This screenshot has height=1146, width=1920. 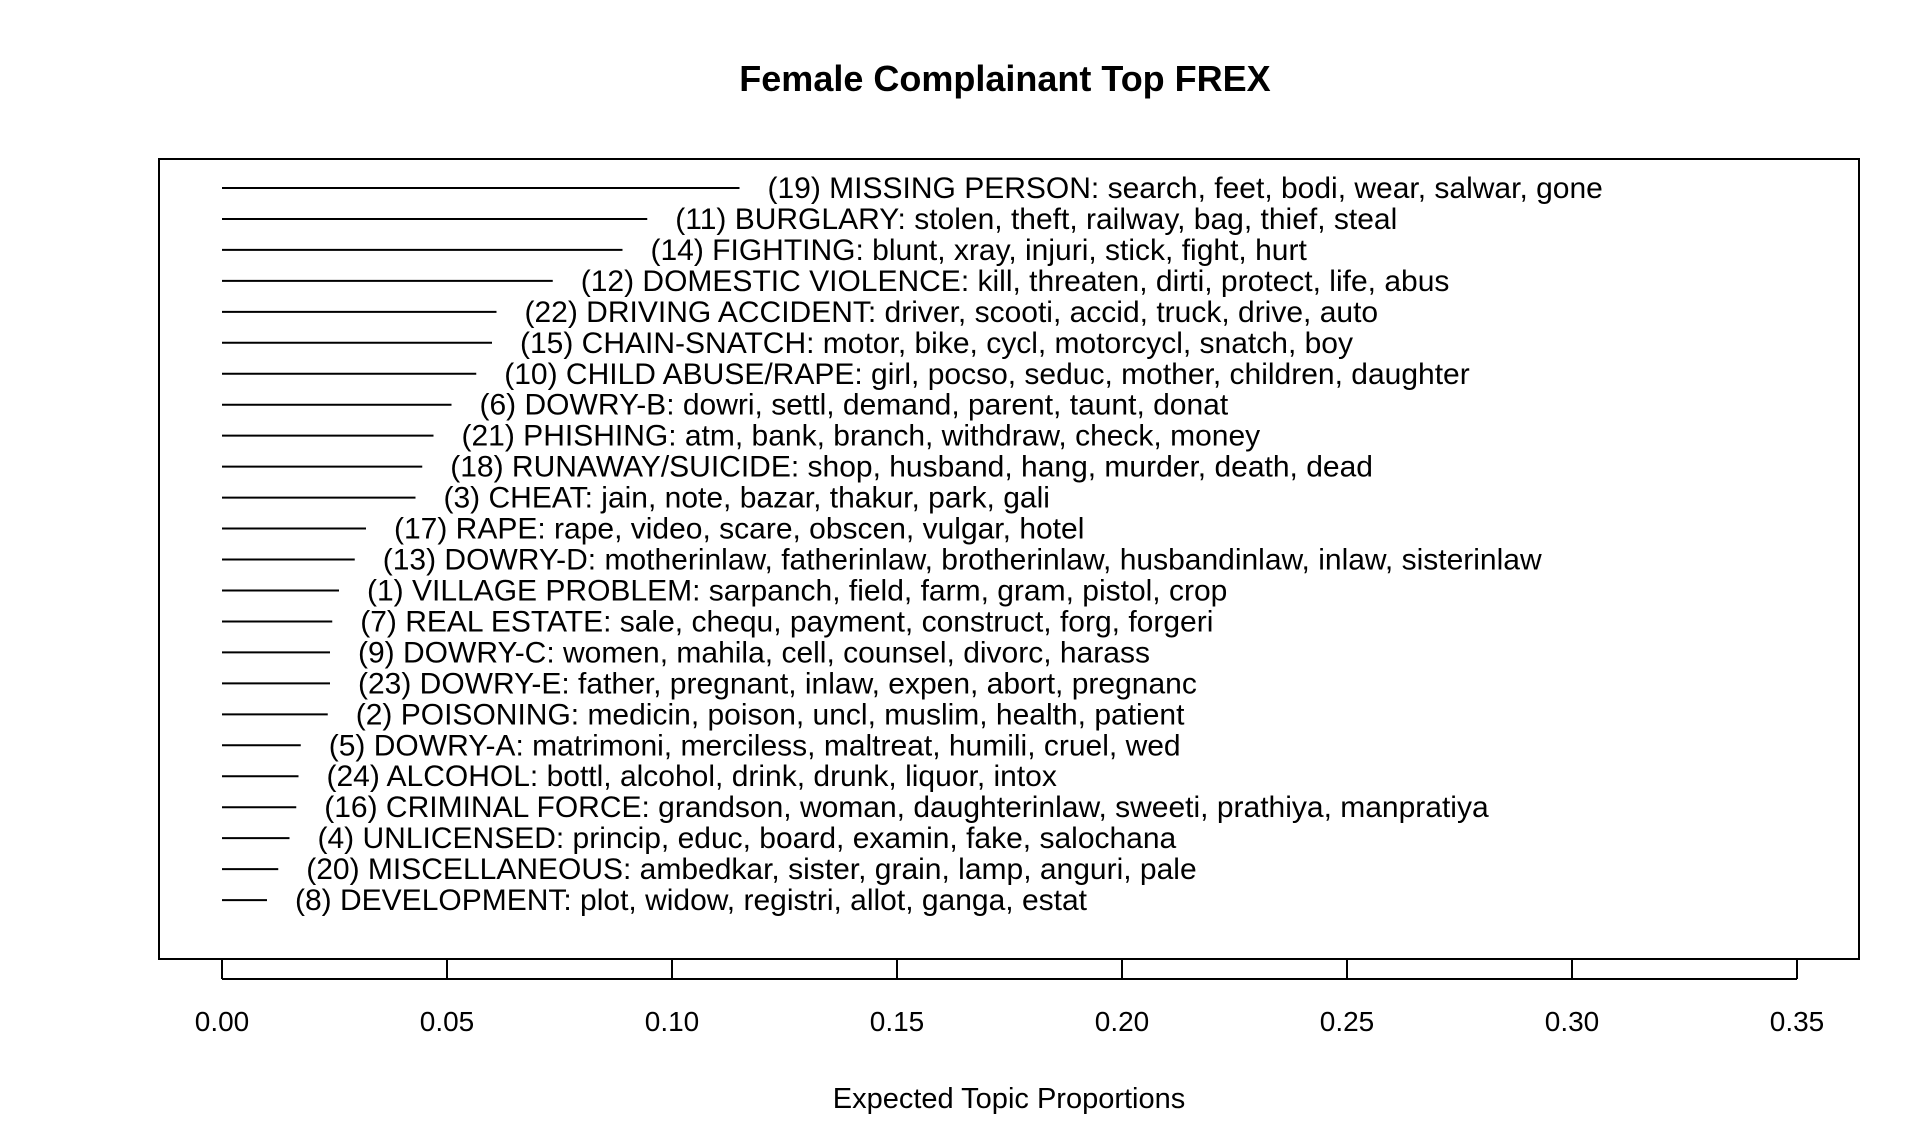 I want to click on chart-title: Female Complainant Top FREX, so click(x=1004, y=78).